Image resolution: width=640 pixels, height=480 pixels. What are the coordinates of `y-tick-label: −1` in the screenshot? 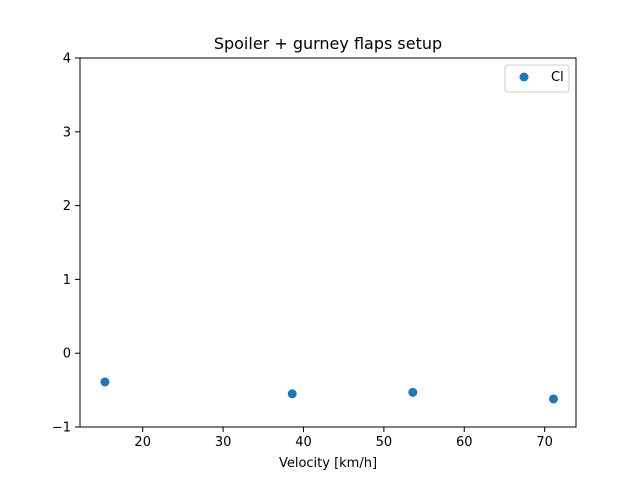 It's located at (61, 428).